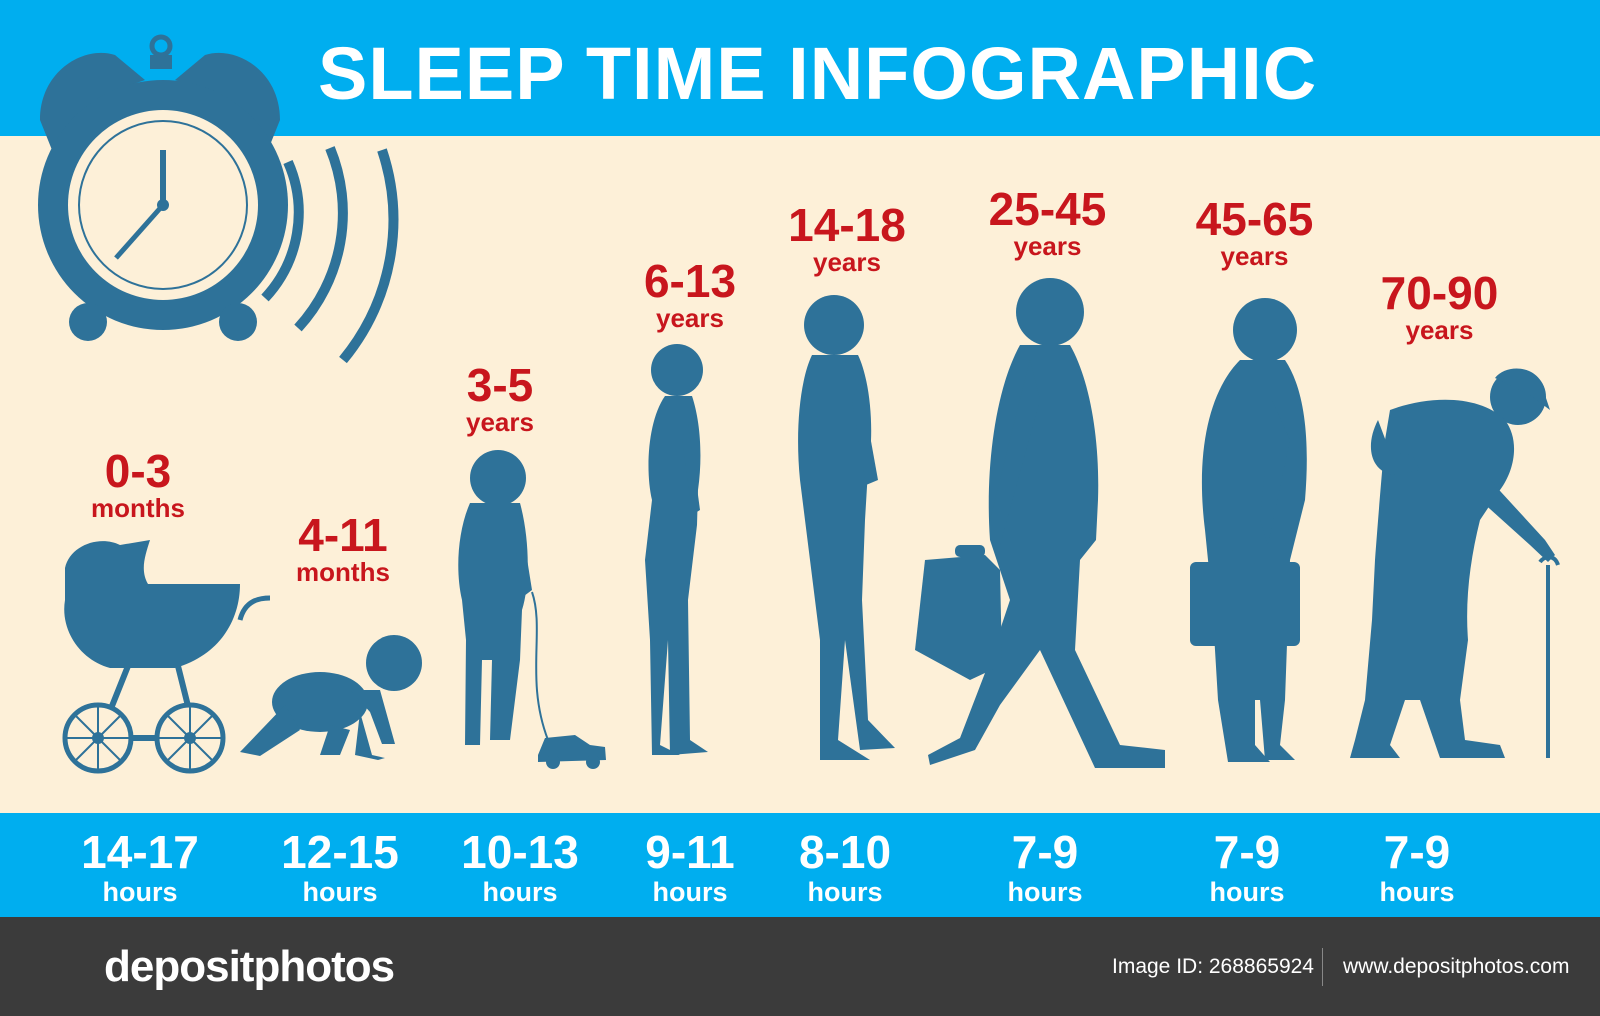  I want to click on alarm-clock-icon, so click(163, 187).